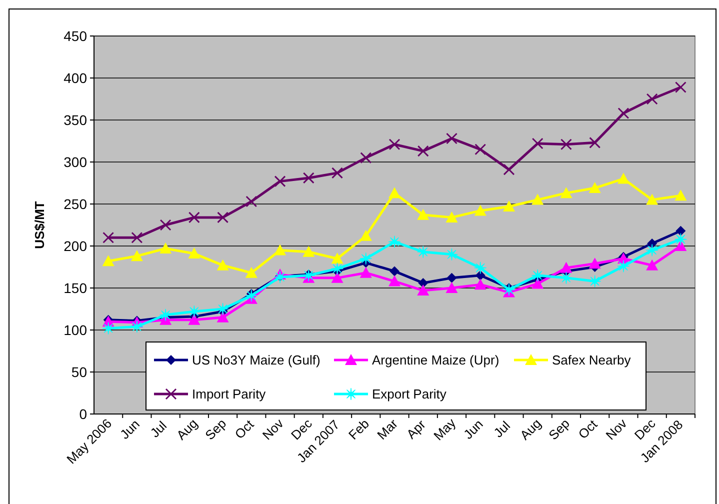 This screenshot has width=719, height=504. Describe the element at coordinates (416, 429) in the screenshot. I see `x-tick-label: Apr` at that location.